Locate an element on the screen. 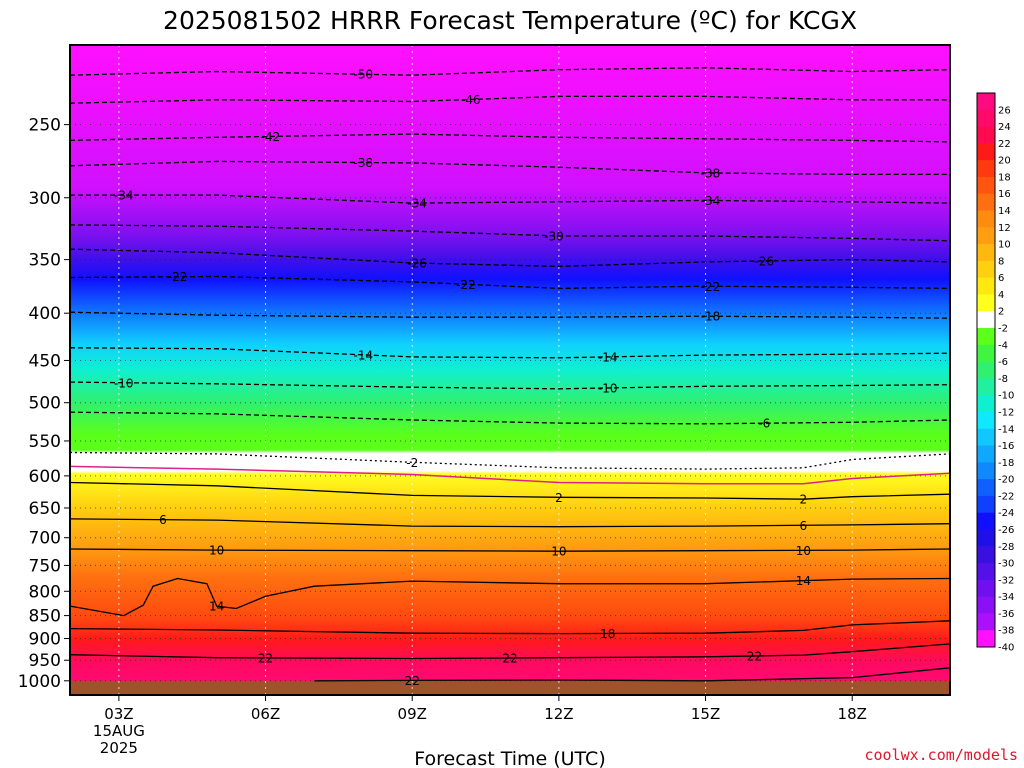 The height and width of the screenshot is (768, 1024). svg-text: -10 is located at coordinates (124, 383).